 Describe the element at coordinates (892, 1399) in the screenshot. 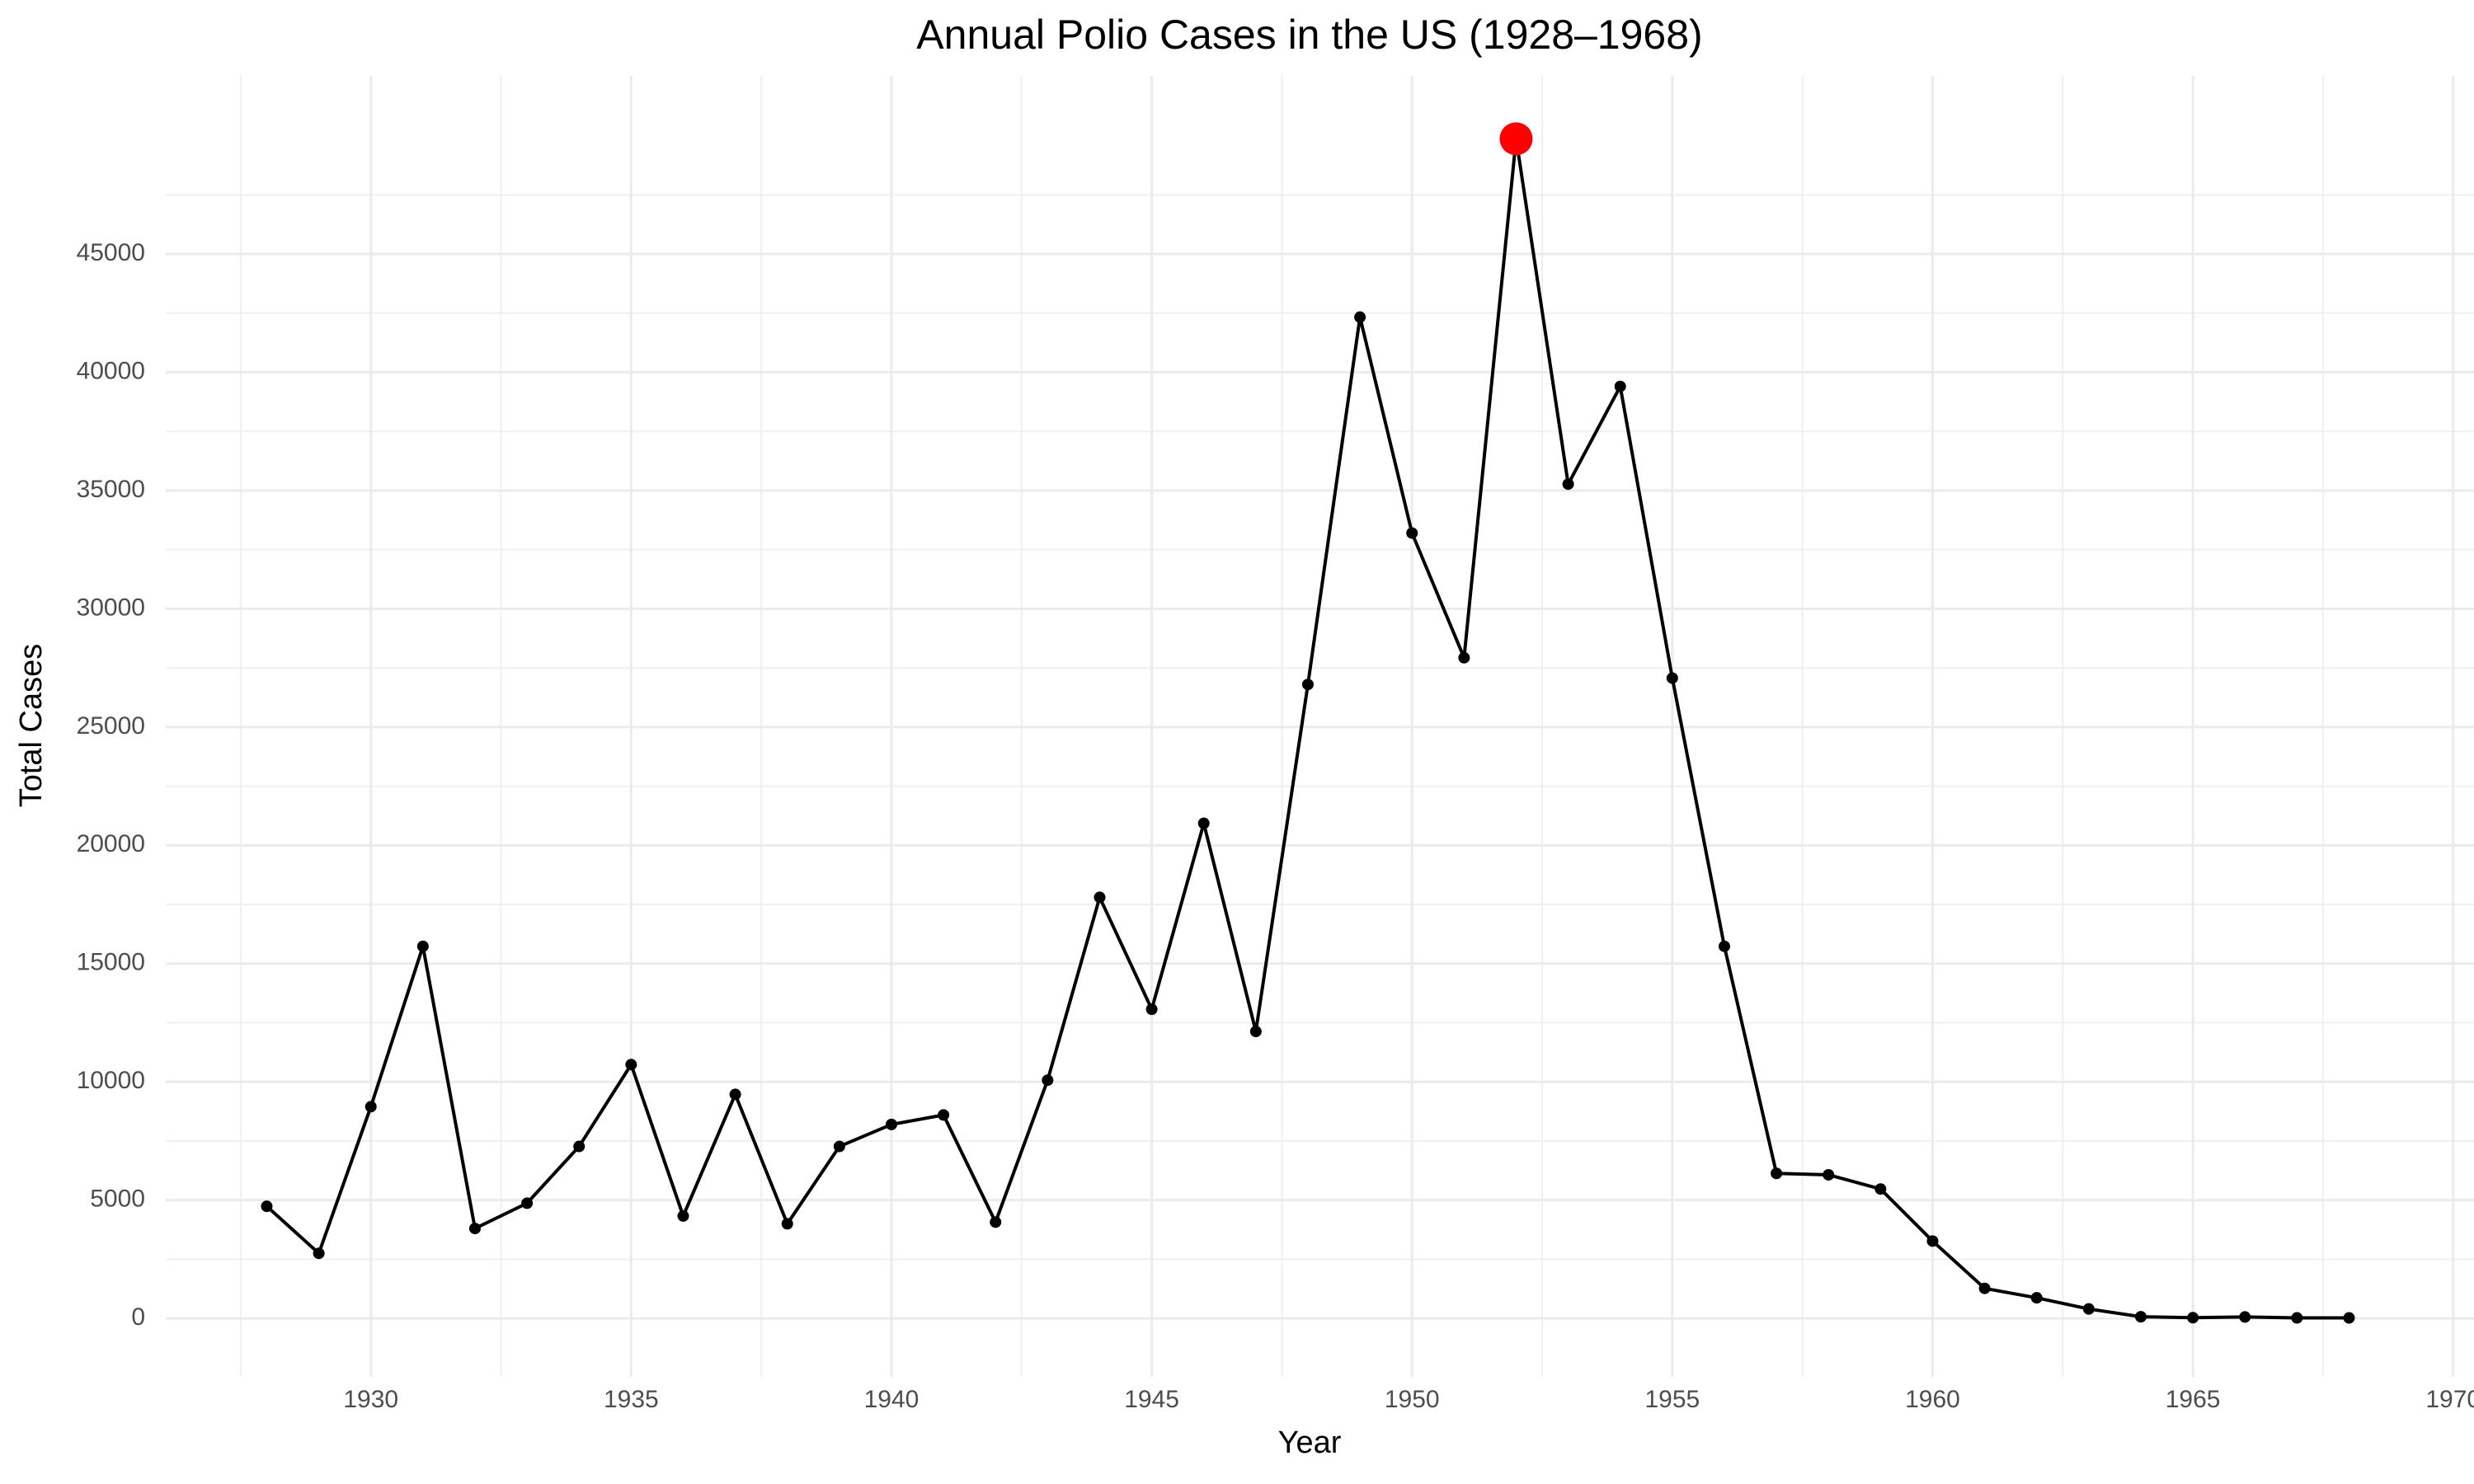

I see `x-tick-label: 1940` at that location.